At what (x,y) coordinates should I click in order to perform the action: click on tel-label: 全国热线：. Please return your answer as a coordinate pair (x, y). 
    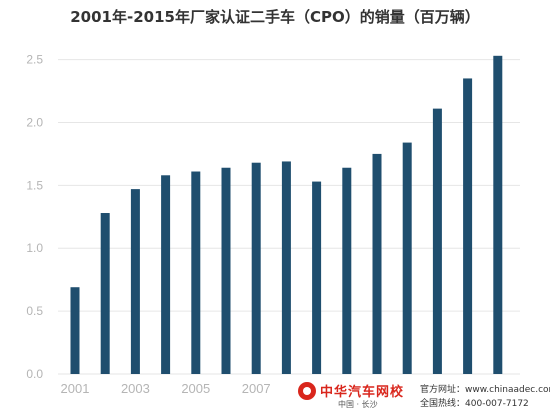
    Looking at the image, I should click on (443, 404).